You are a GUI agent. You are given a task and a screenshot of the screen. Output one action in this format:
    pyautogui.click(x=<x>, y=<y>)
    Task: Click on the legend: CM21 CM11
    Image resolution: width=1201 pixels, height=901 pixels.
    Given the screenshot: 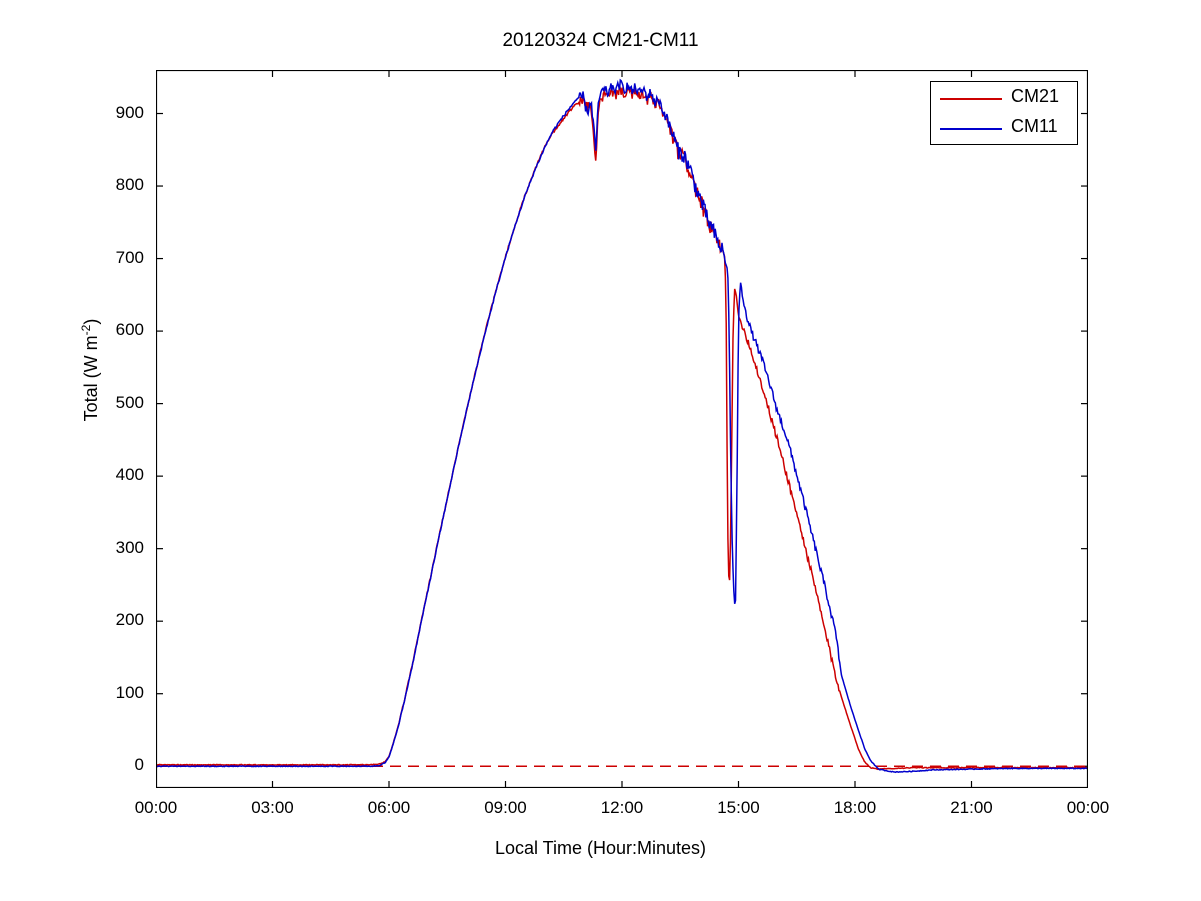 What is the action you would take?
    pyautogui.click(x=1004, y=113)
    